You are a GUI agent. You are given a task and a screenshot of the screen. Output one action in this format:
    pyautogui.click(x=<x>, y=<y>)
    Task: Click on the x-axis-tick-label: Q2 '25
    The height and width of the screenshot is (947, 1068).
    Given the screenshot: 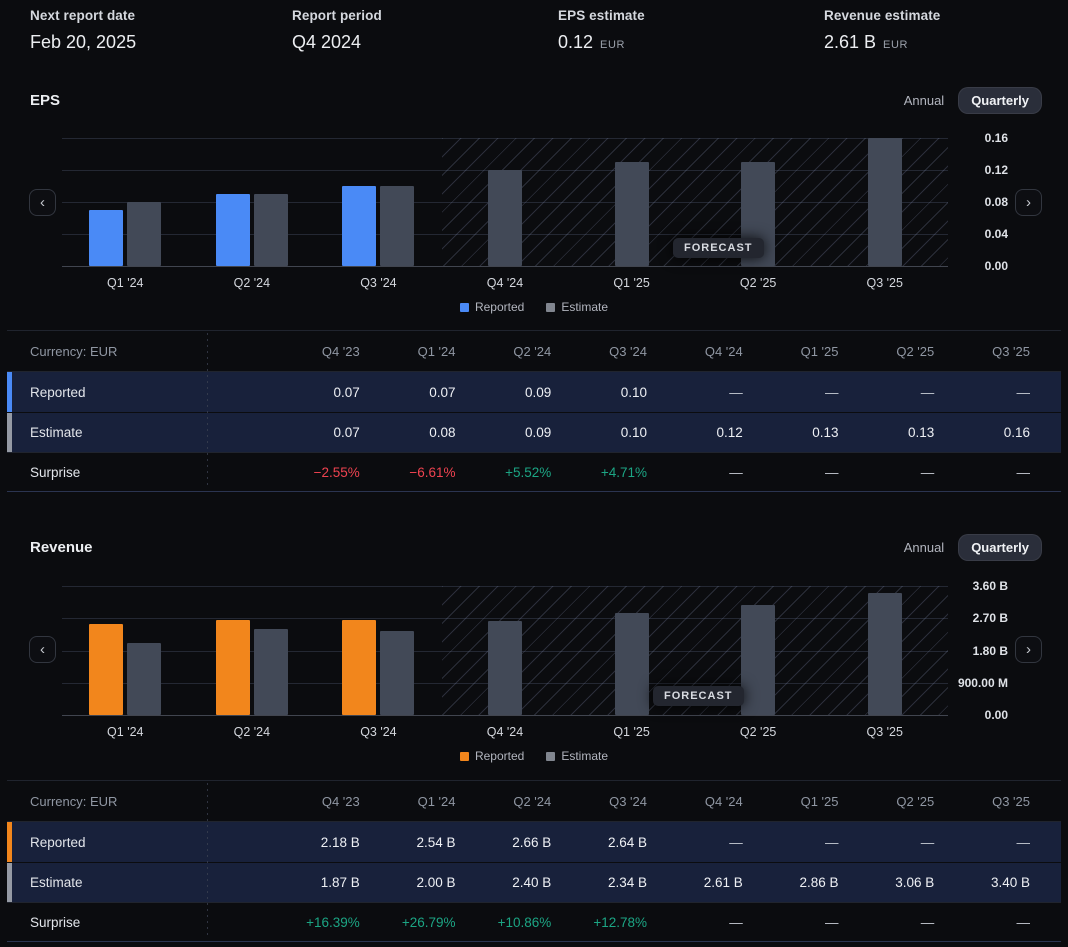 What is the action you would take?
    pyautogui.click(x=758, y=283)
    